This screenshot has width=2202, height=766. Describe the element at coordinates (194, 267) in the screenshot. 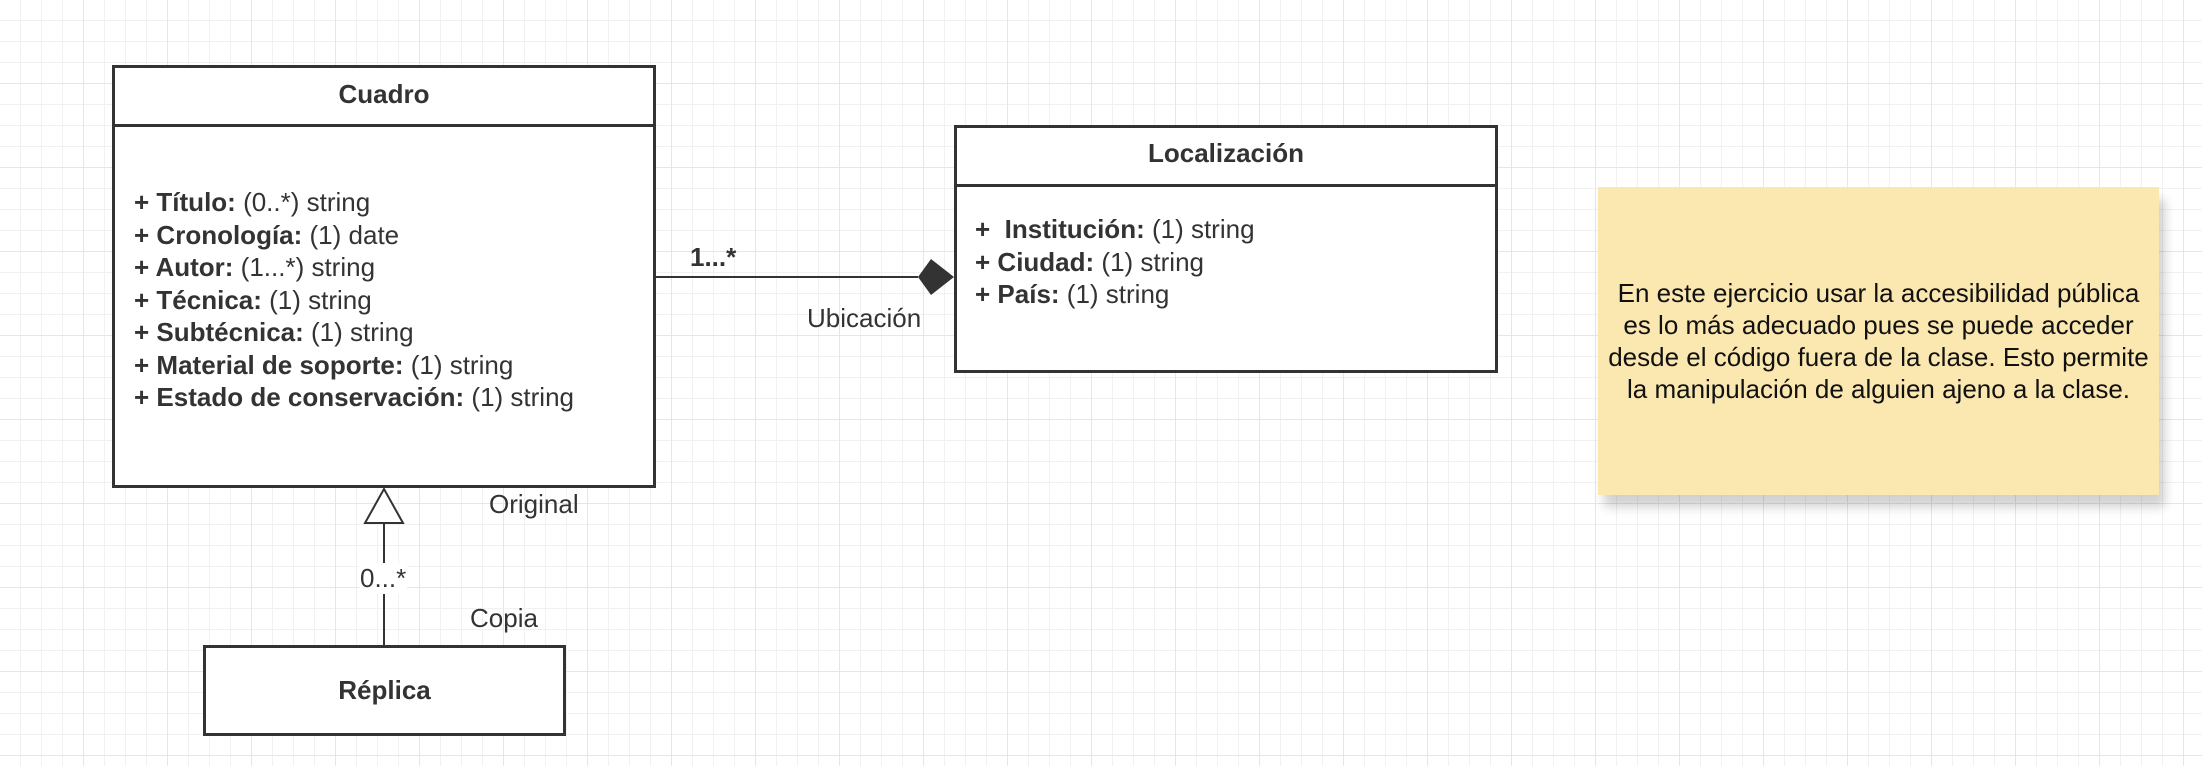

I see `attribute-name: Autor:` at that location.